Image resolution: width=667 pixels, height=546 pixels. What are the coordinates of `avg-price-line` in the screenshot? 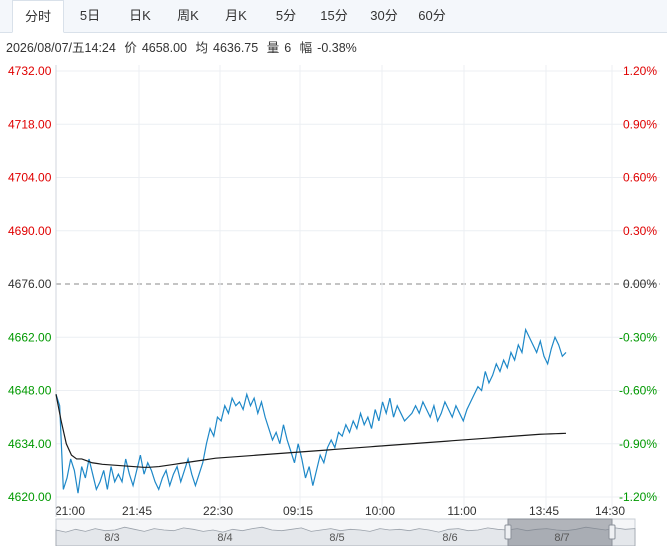 It's located at (311, 431).